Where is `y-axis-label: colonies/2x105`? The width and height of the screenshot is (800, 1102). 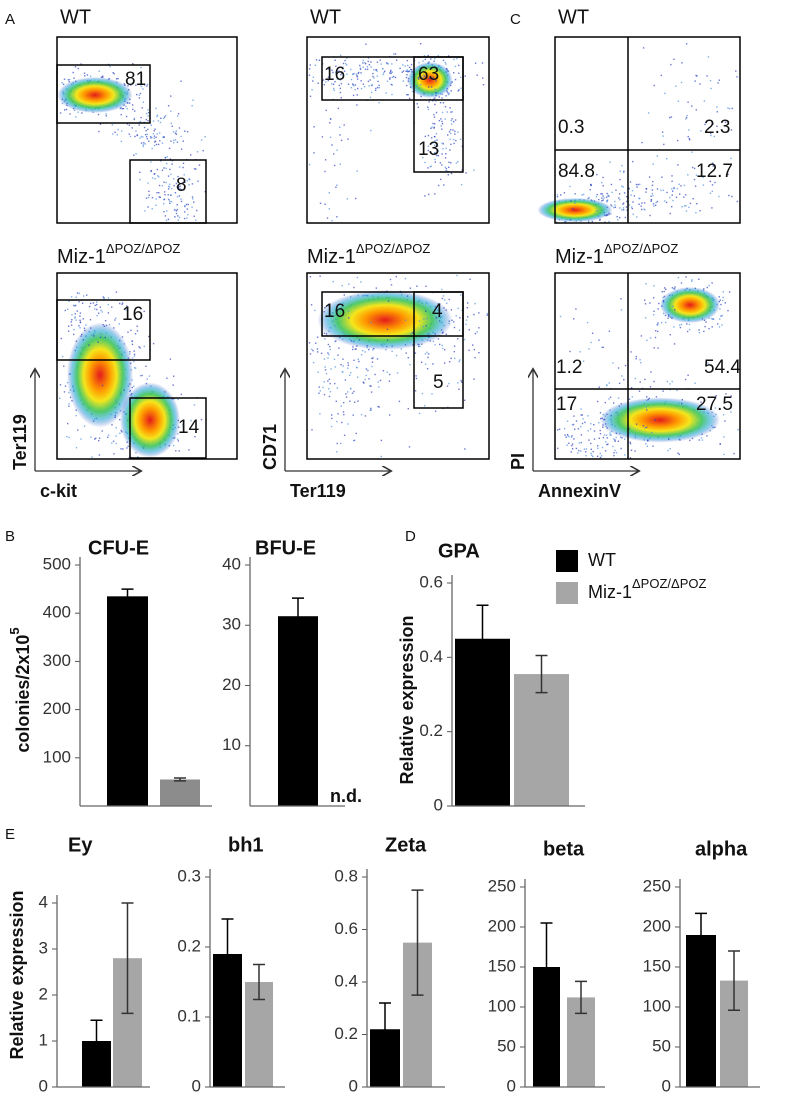
y-axis-label: colonies/2x105 is located at coordinates (19, 689).